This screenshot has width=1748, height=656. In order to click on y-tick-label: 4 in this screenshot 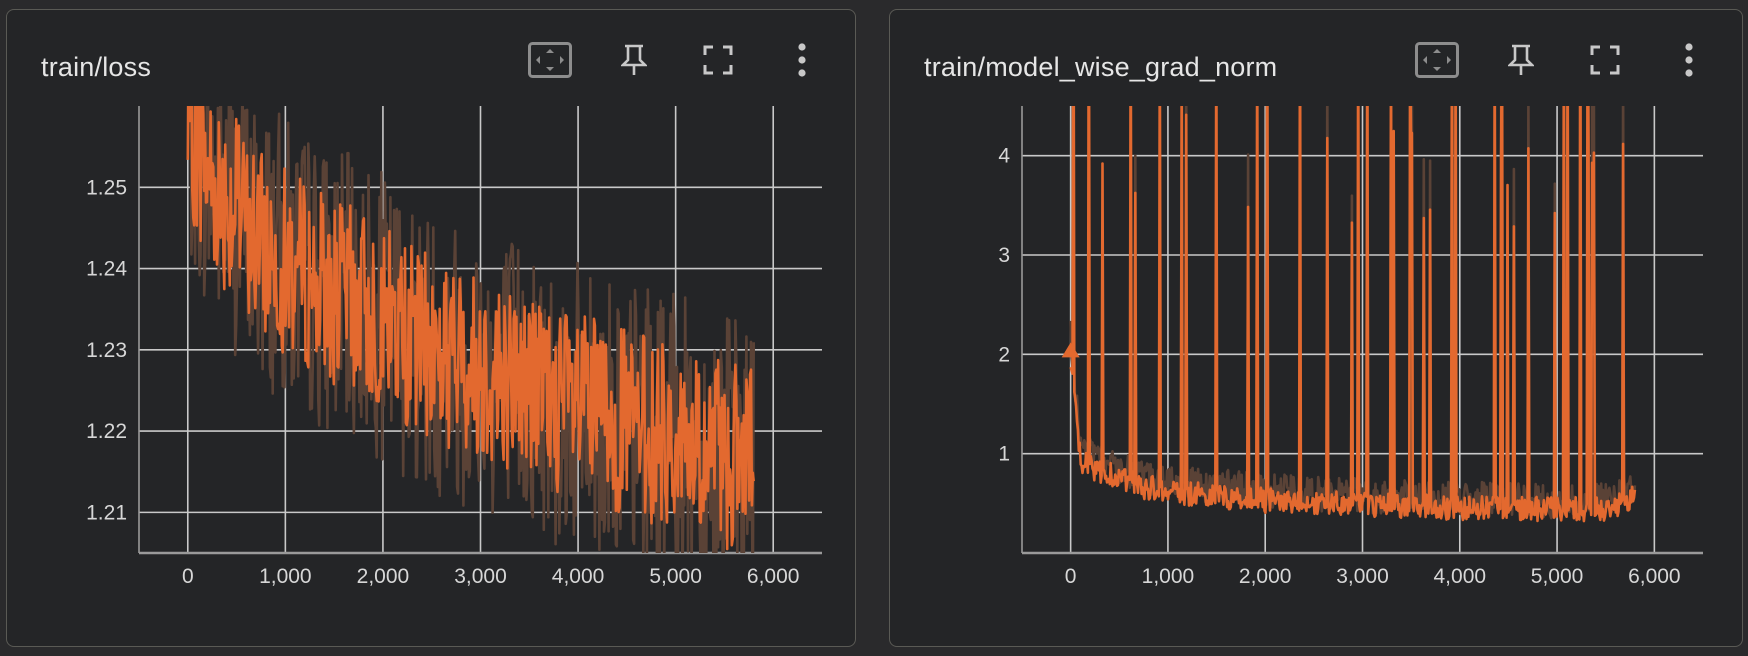, I will do `click(1004, 156)`.